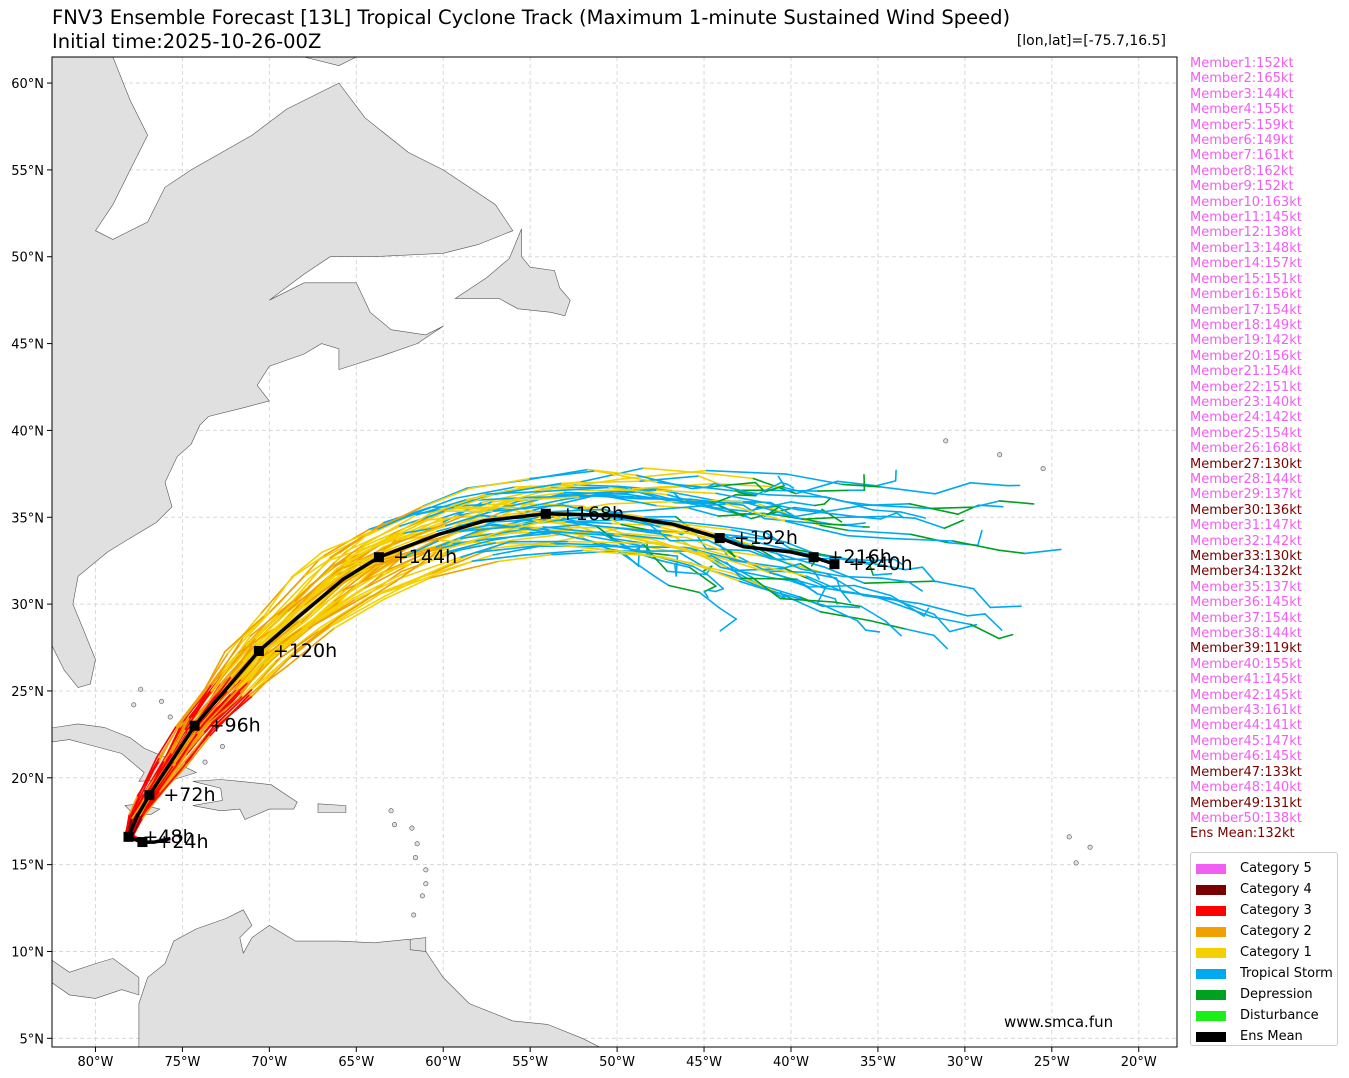 The height and width of the screenshot is (1078, 1349). Describe the element at coordinates (27, 692) in the screenshot. I see `y-tick-label: 25°N` at that location.